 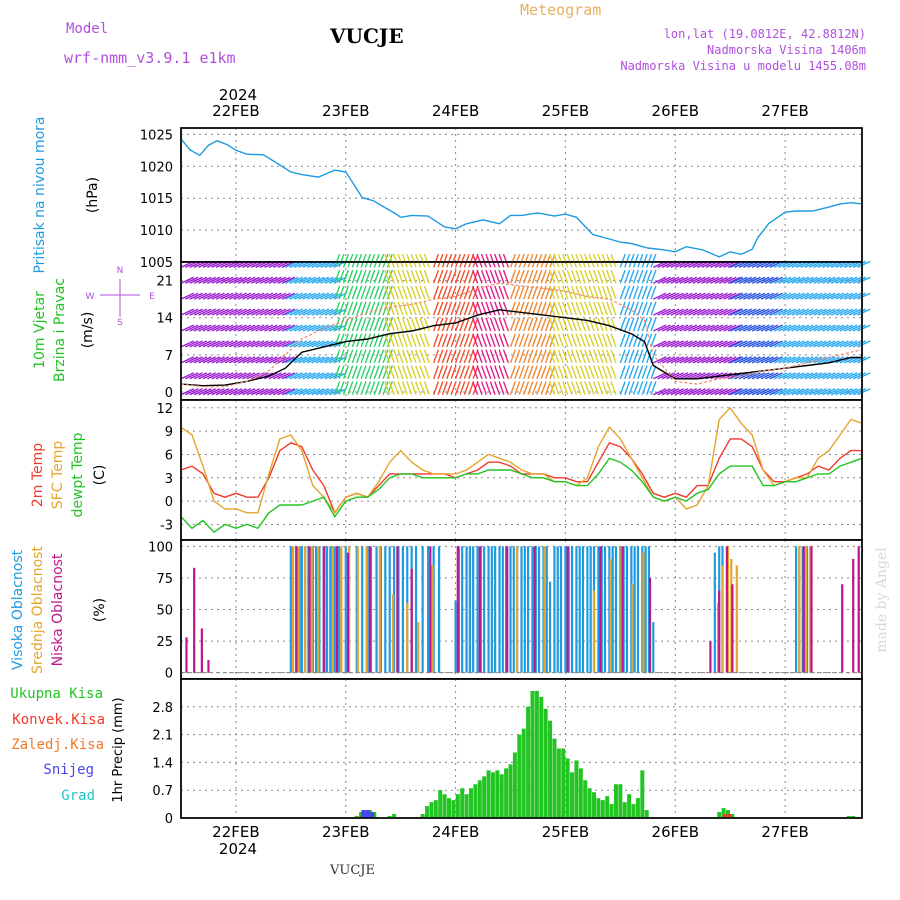 What do you see at coordinates (565, 111) in the screenshot?
I see `x-tick-label-top: 25FEB` at bounding box center [565, 111].